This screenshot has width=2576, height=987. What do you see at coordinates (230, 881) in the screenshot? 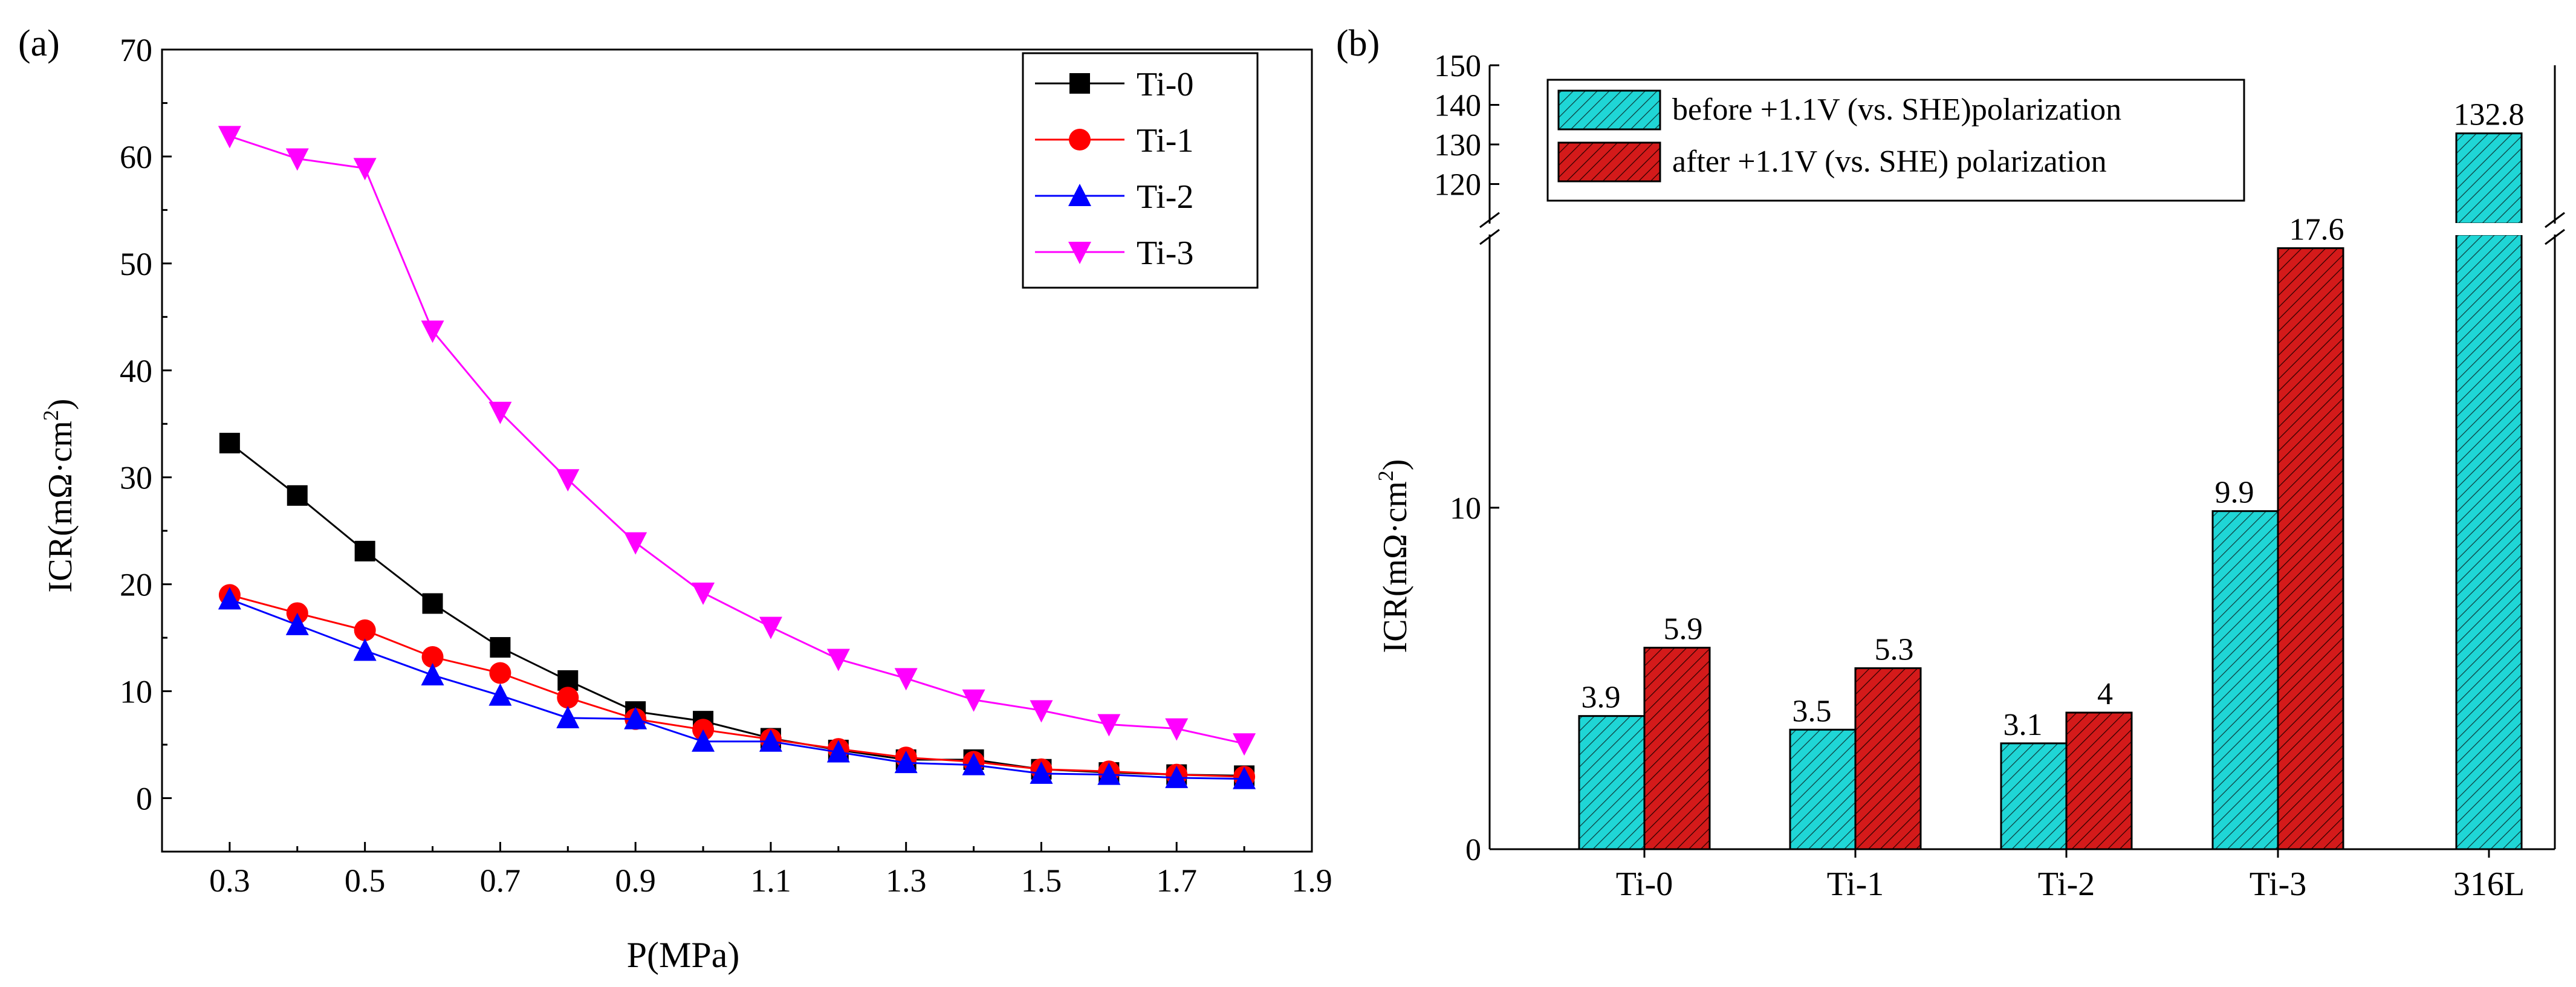
I see `x-tick-label: 0.3` at bounding box center [230, 881].